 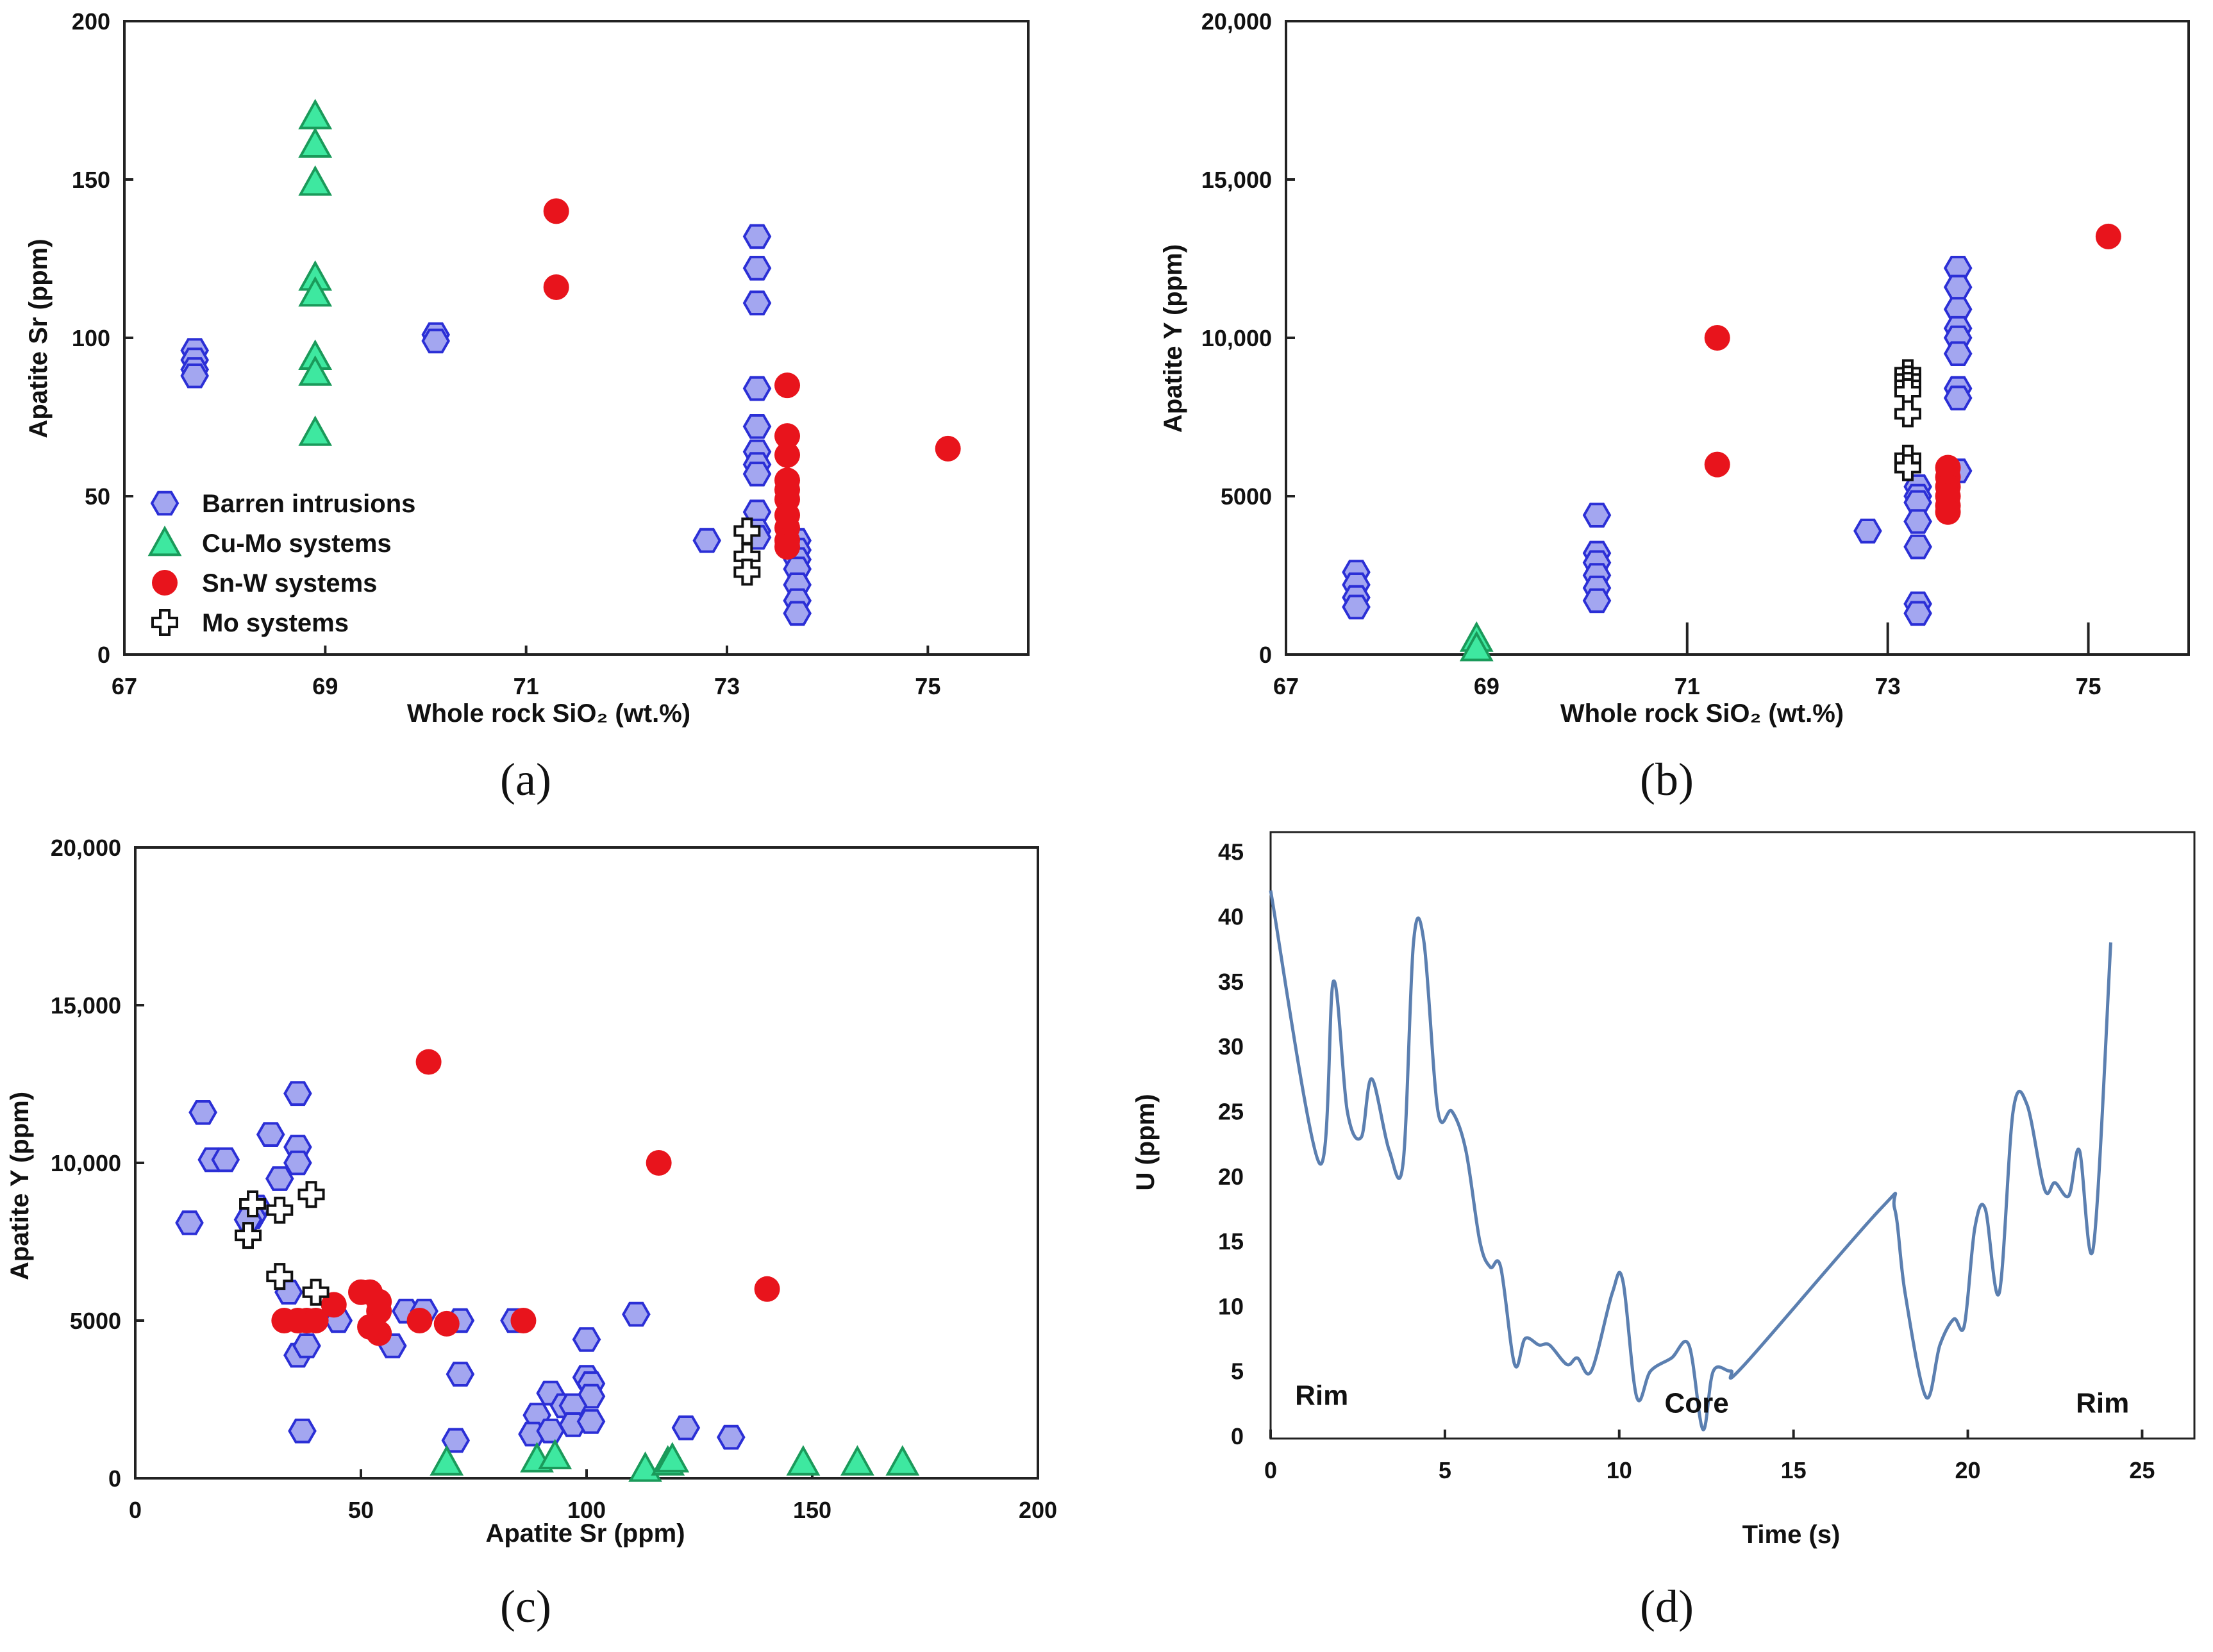 What do you see at coordinates (164, 540) in the screenshot?
I see `legend-marker-cumo` at bounding box center [164, 540].